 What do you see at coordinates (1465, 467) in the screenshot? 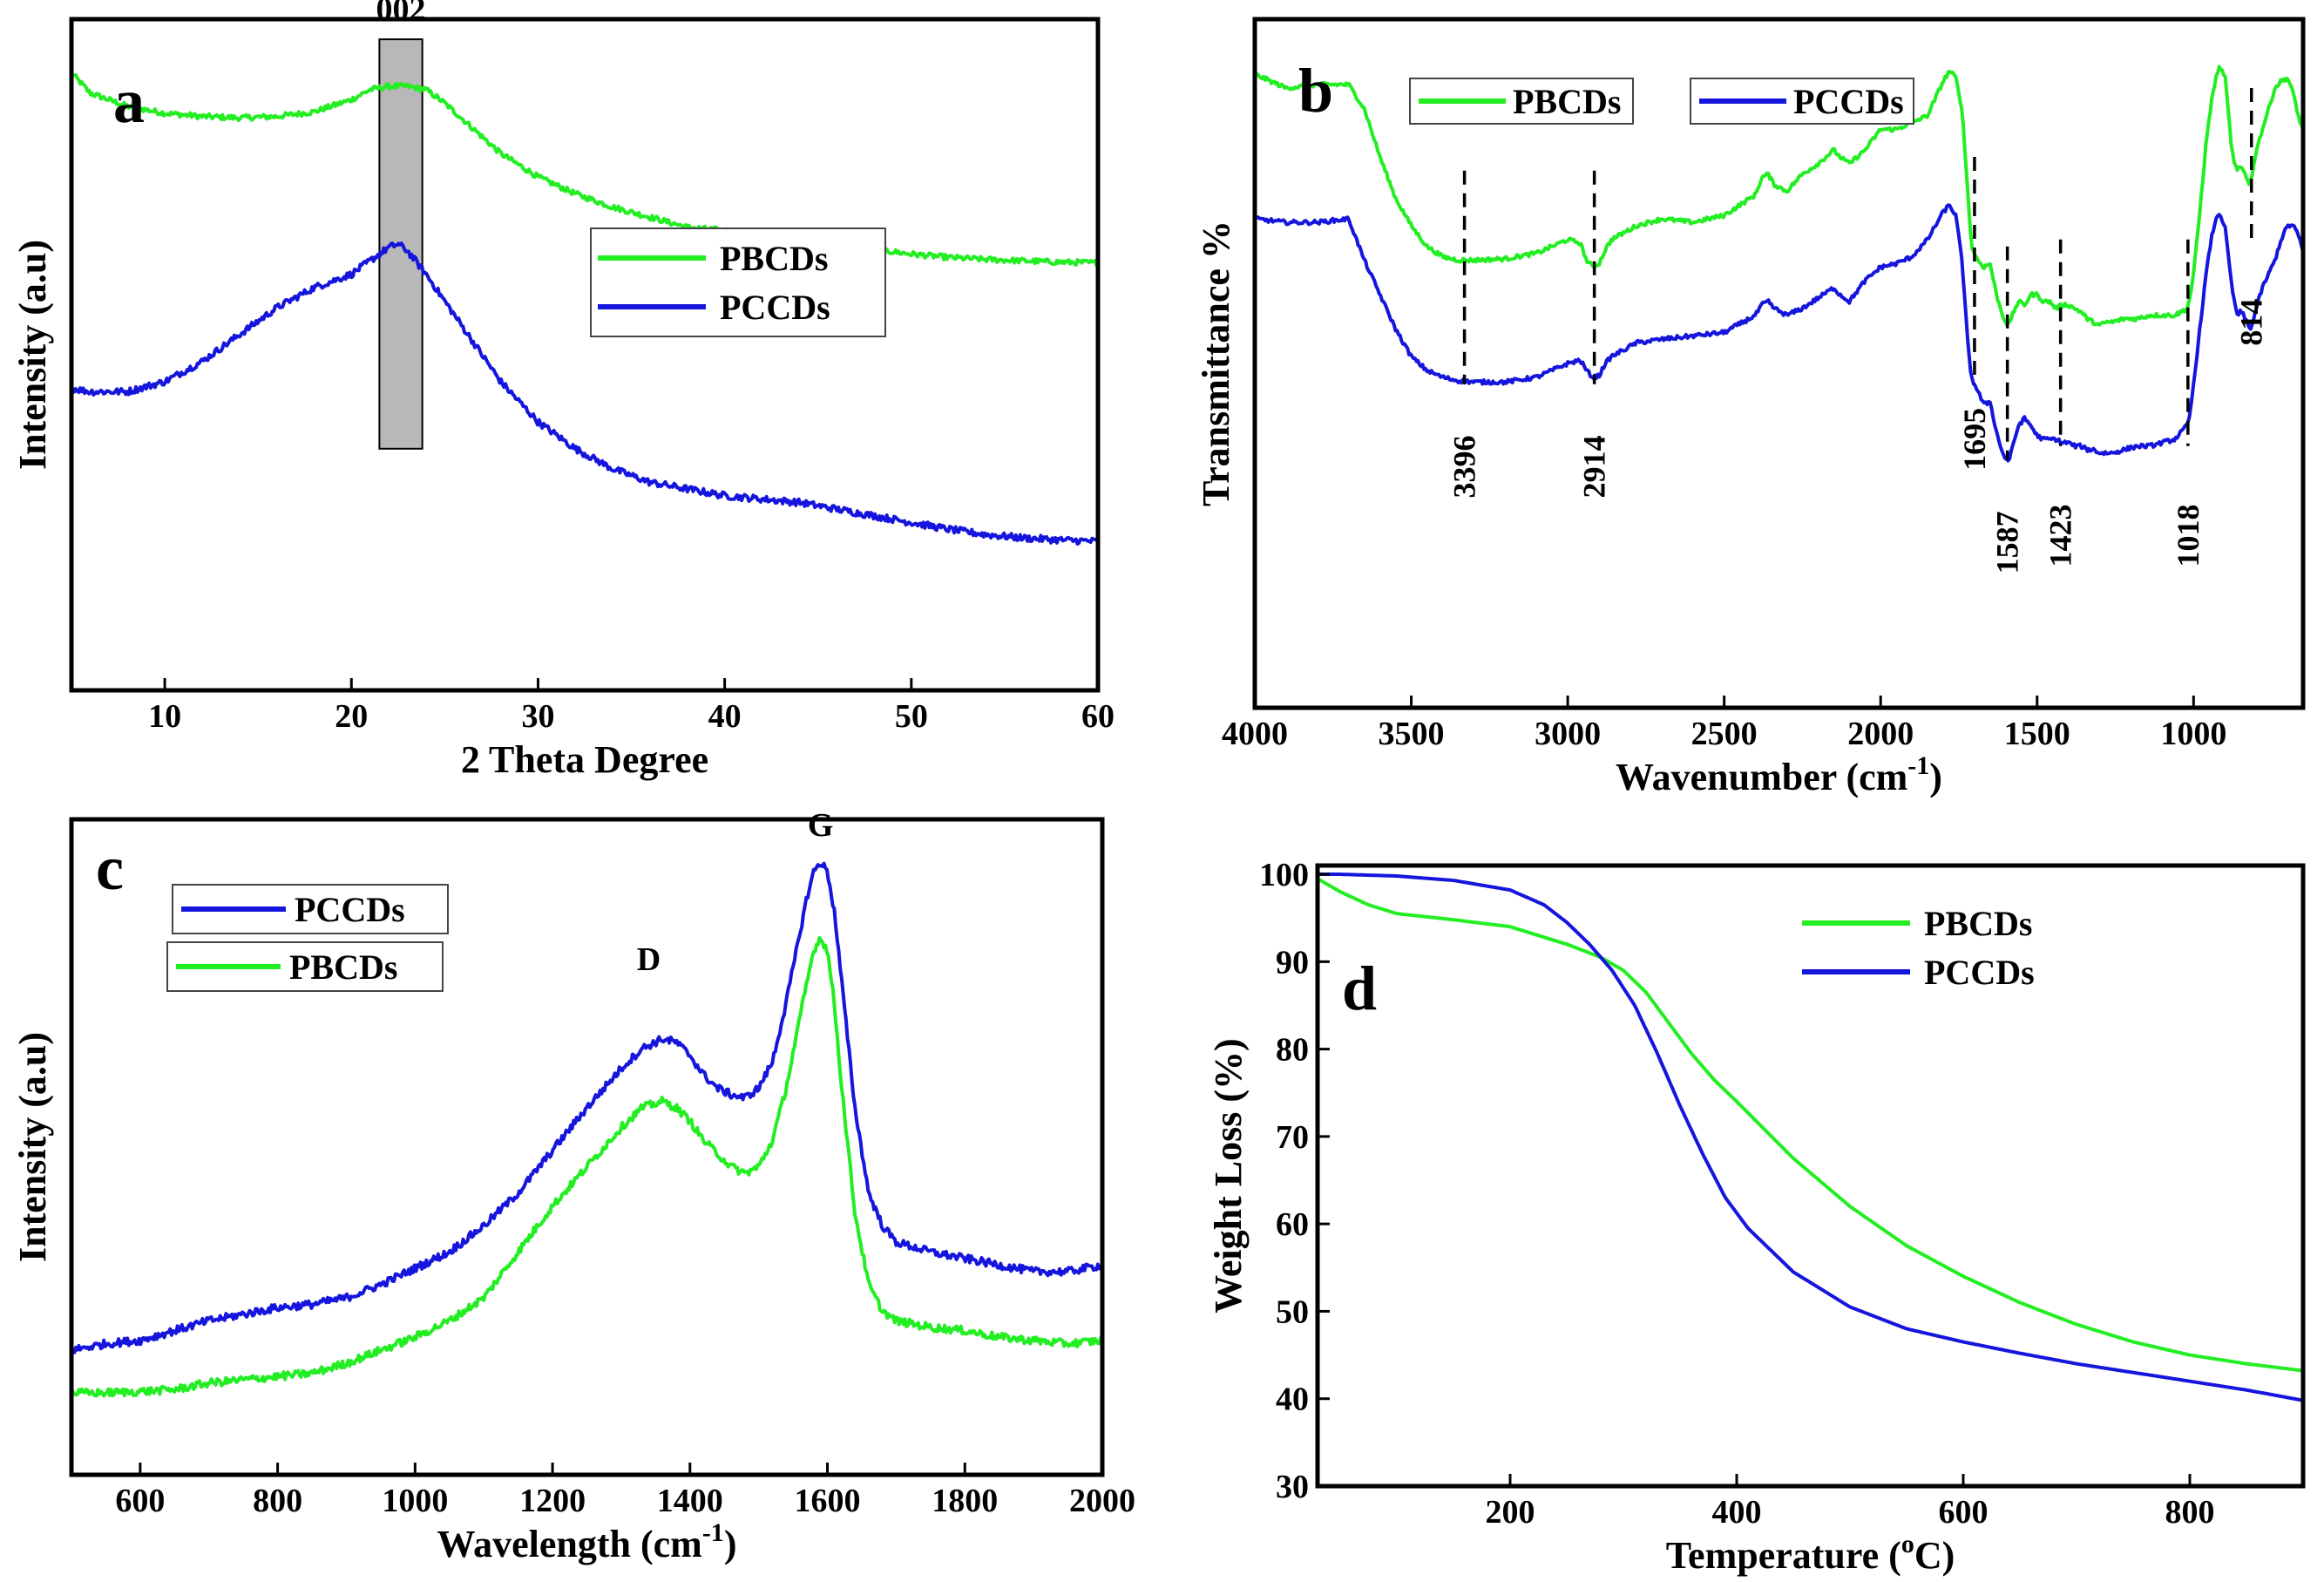
I see `peak-label-3396: 3396` at bounding box center [1465, 467].